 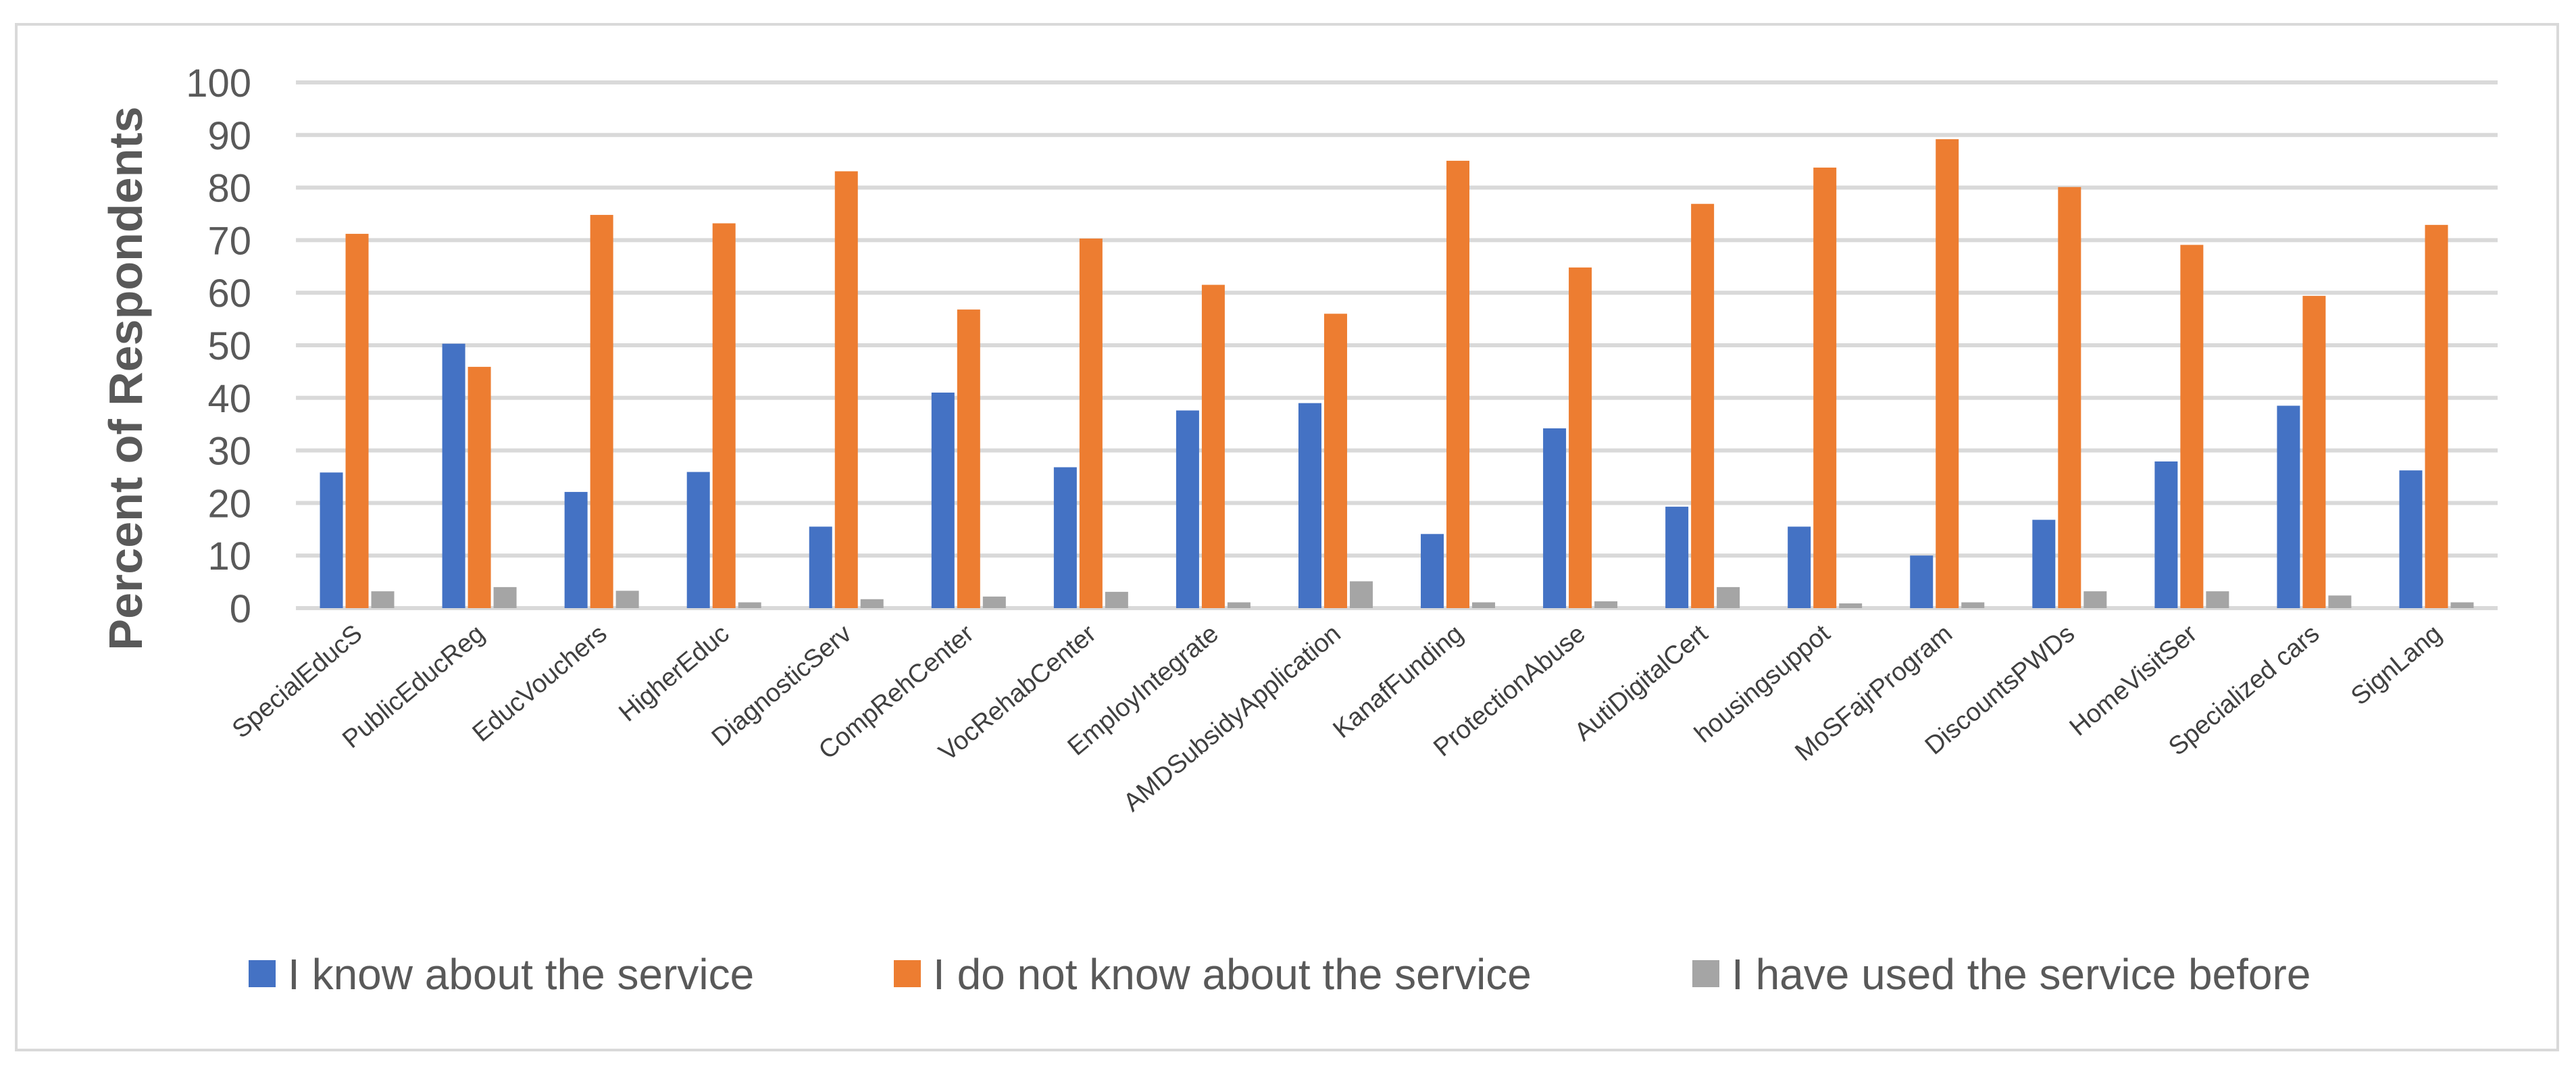 What do you see at coordinates (229, 556) in the screenshot?
I see `y-tick-label: 10` at bounding box center [229, 556].